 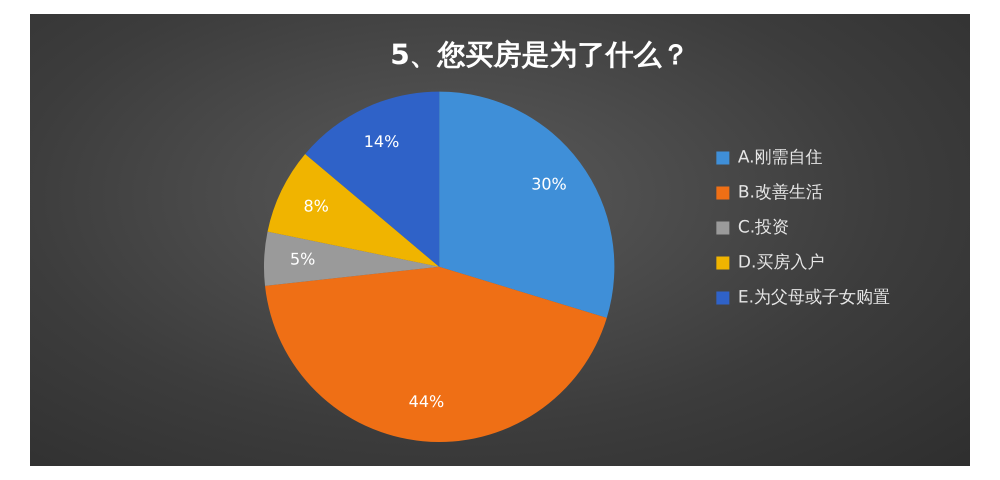 What do you see at coordinates (814, 297) in the screenshot?
I see `legend-label: E.为父母或子女购置` at bounding box center [814, 297].